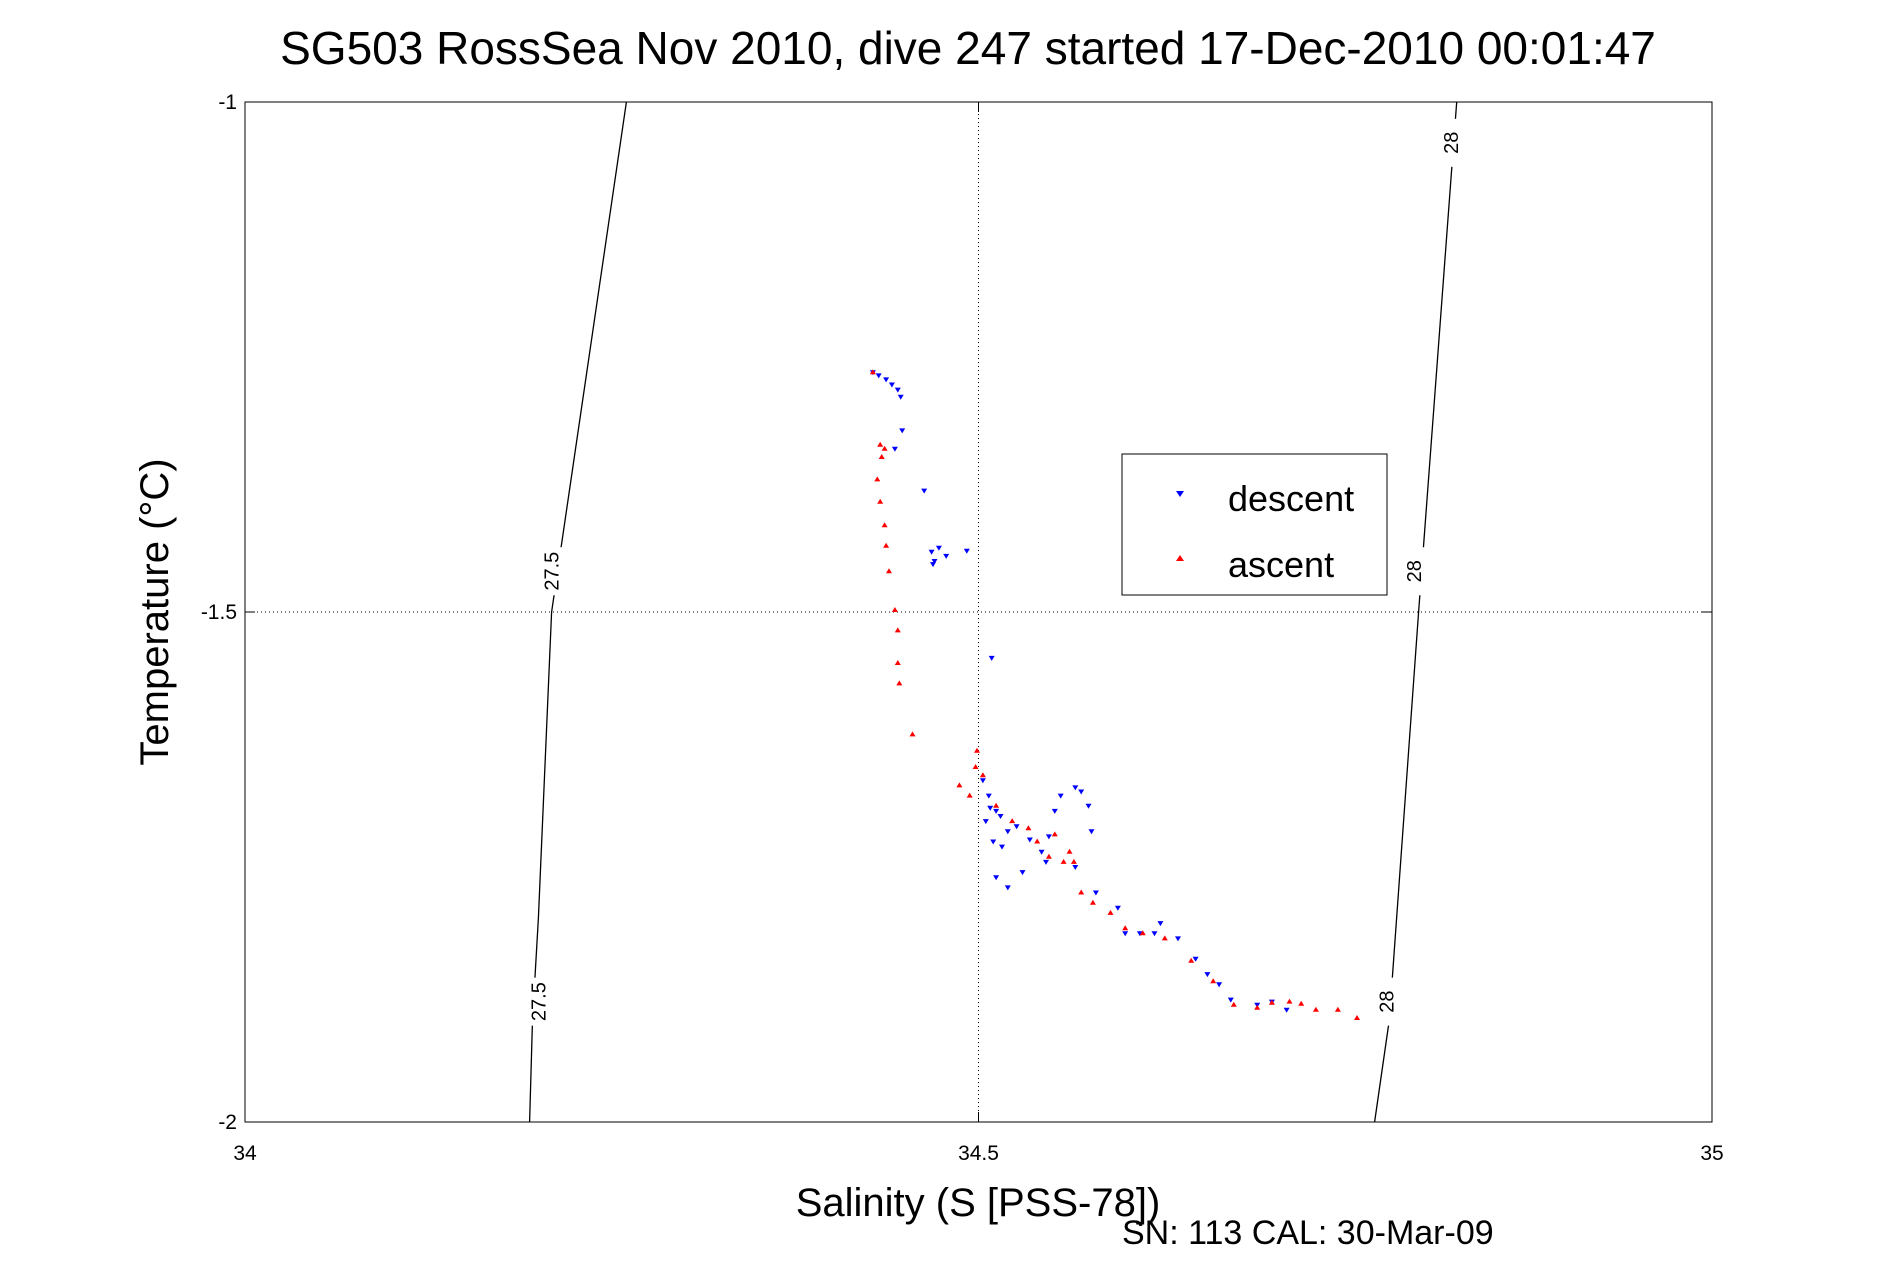 The width and height of the screenshot is (1891, 1262). What do you see at coordinates (1308, 1233) in the screenshot?
I see `footnote: SN: 113 CAL: 30-Mar-09` at bounding box center [1308, 1233].